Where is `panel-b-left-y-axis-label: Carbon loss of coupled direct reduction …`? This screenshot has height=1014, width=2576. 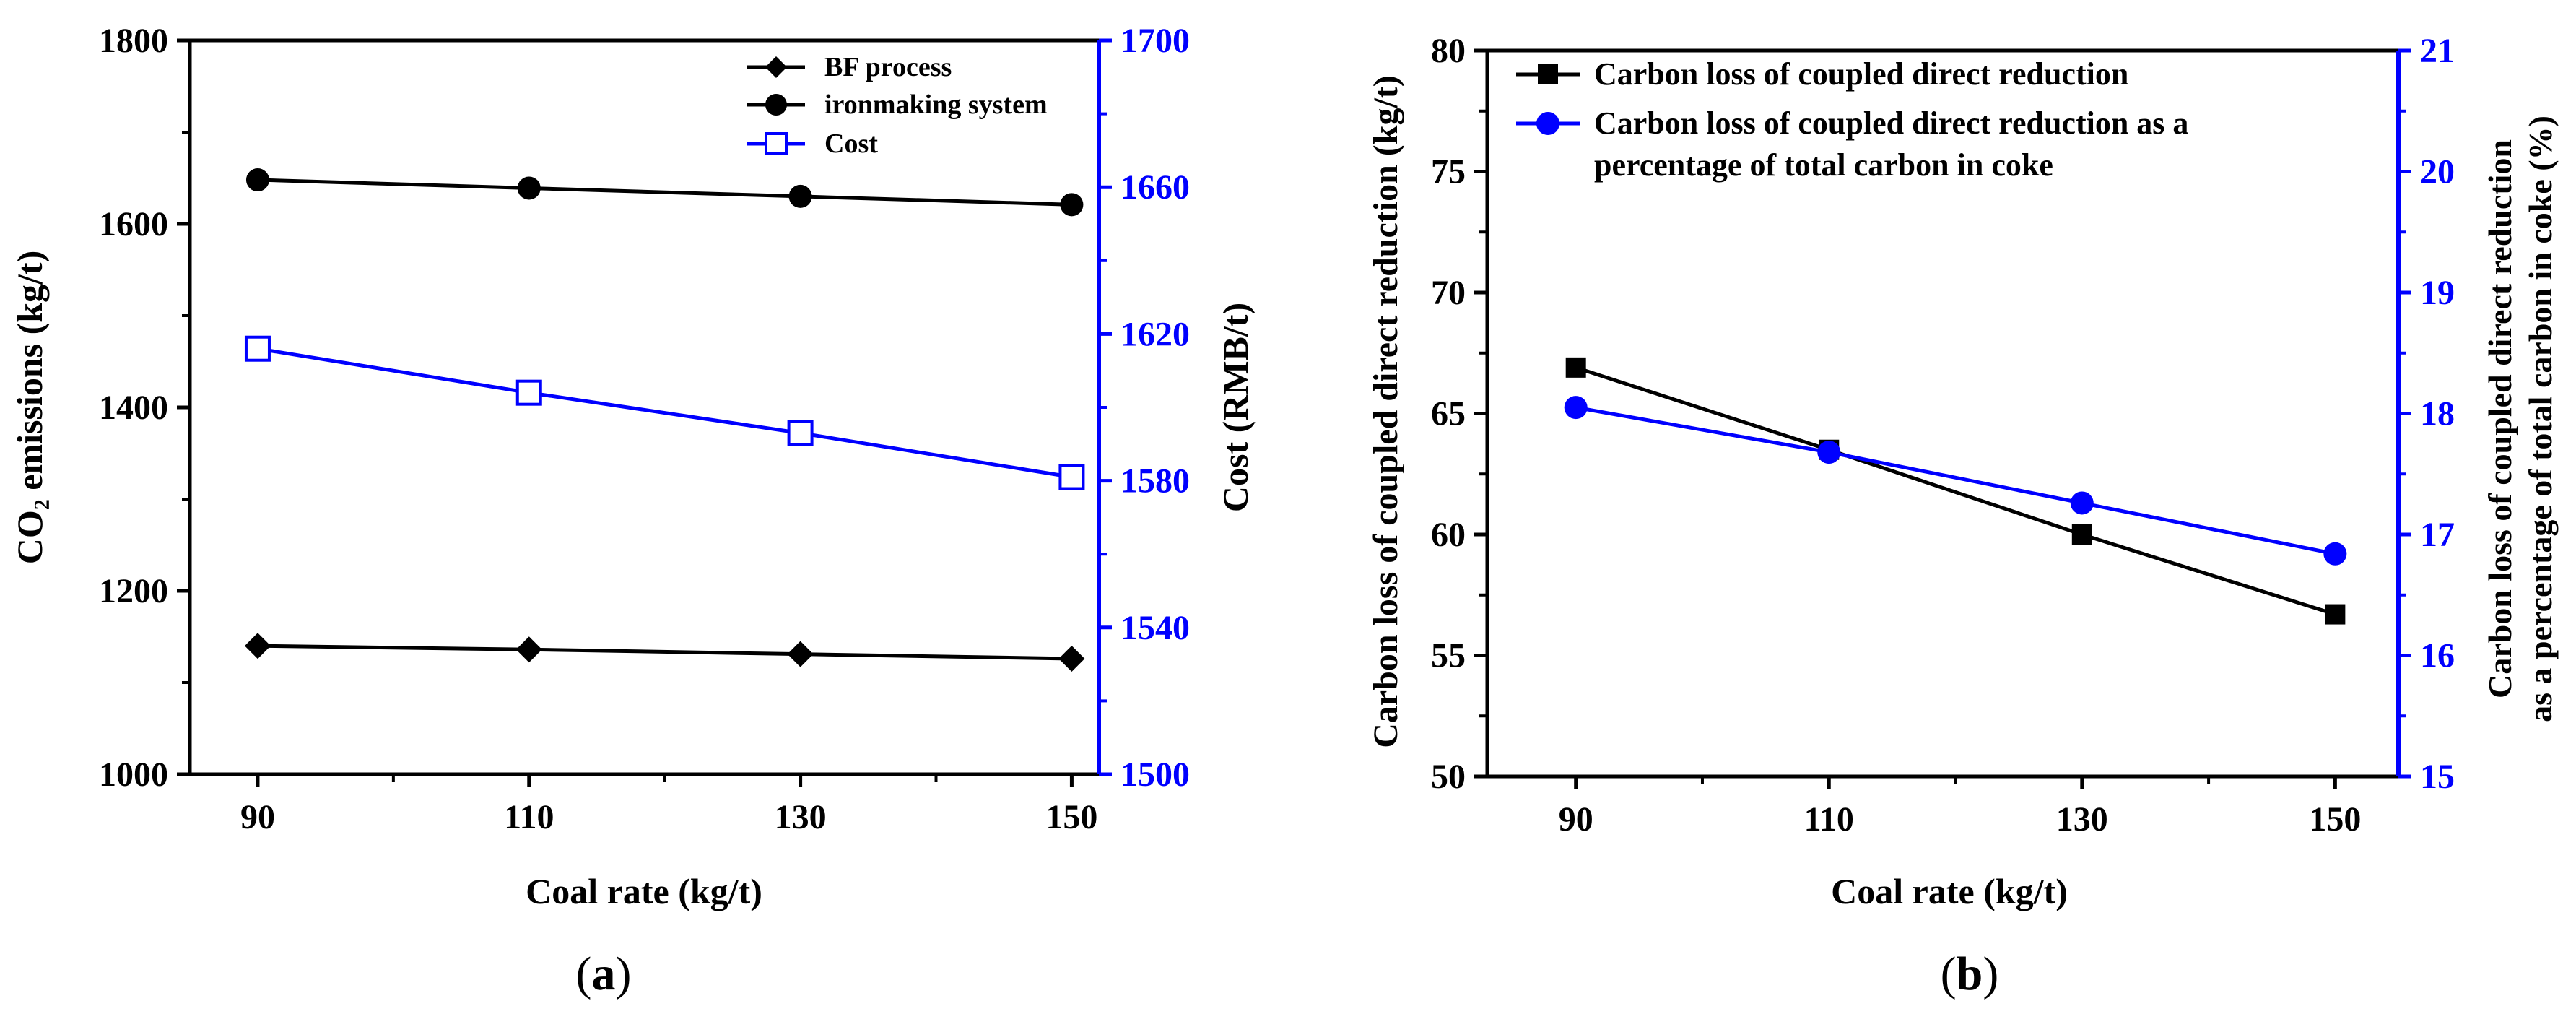 panel-b-left-y-axis-label: Carbon loss of coupled direct reduction … is located at coordinates (1386, 411).